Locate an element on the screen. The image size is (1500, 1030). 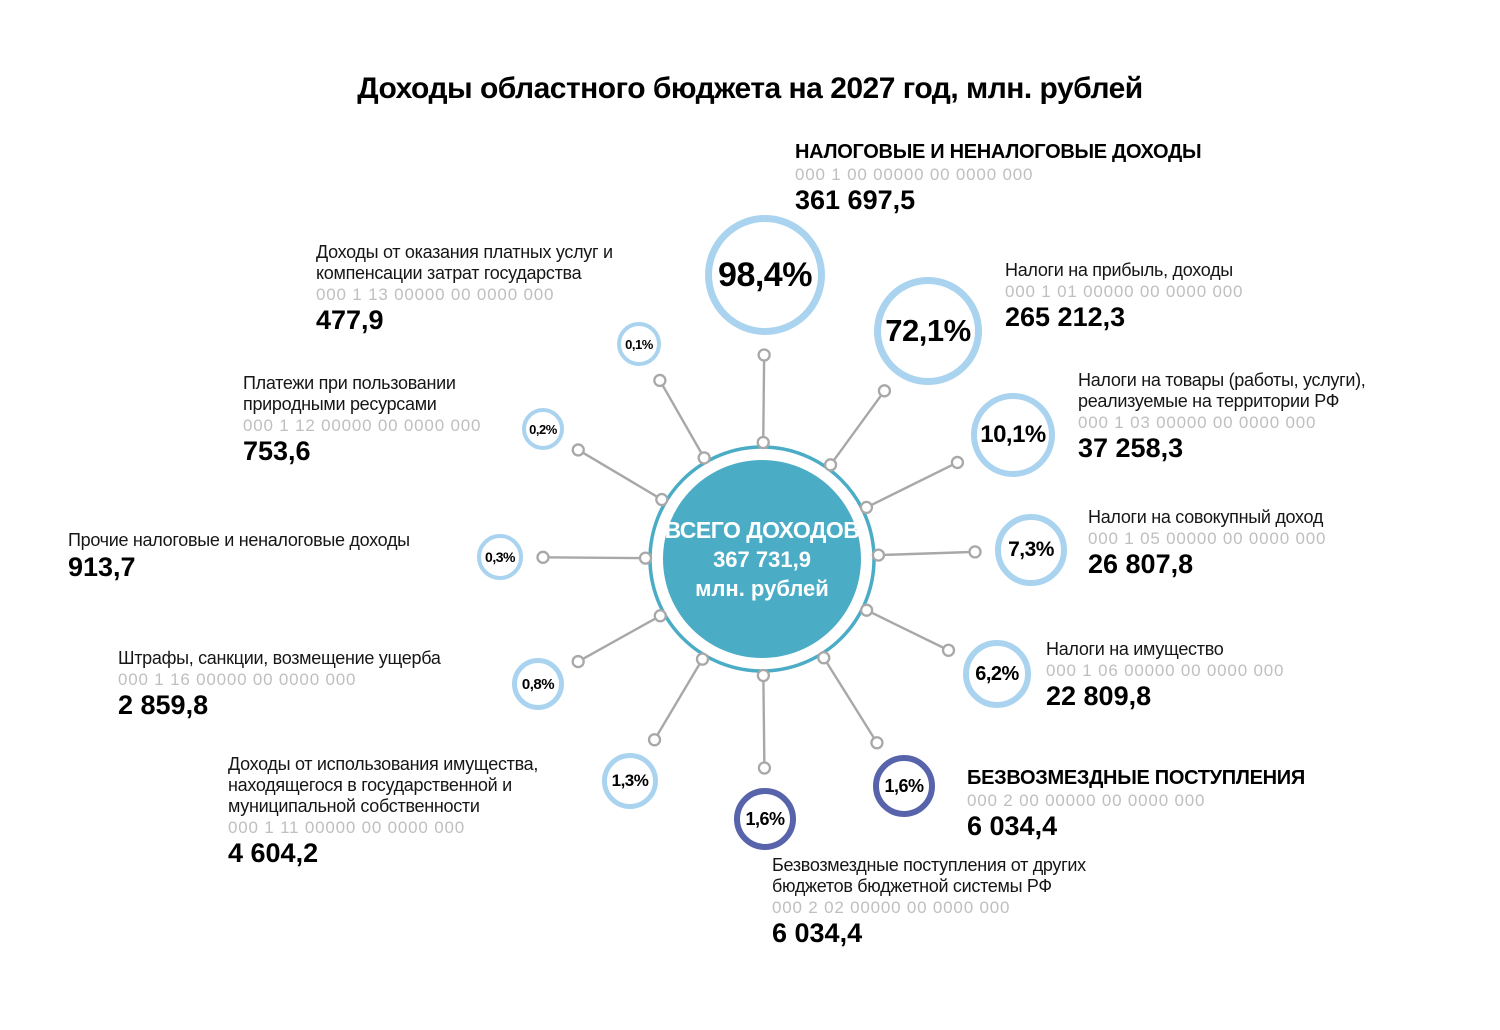
category-code: 000 1 01 00000 00 0000 000 is located at coordinates (1124, 291).